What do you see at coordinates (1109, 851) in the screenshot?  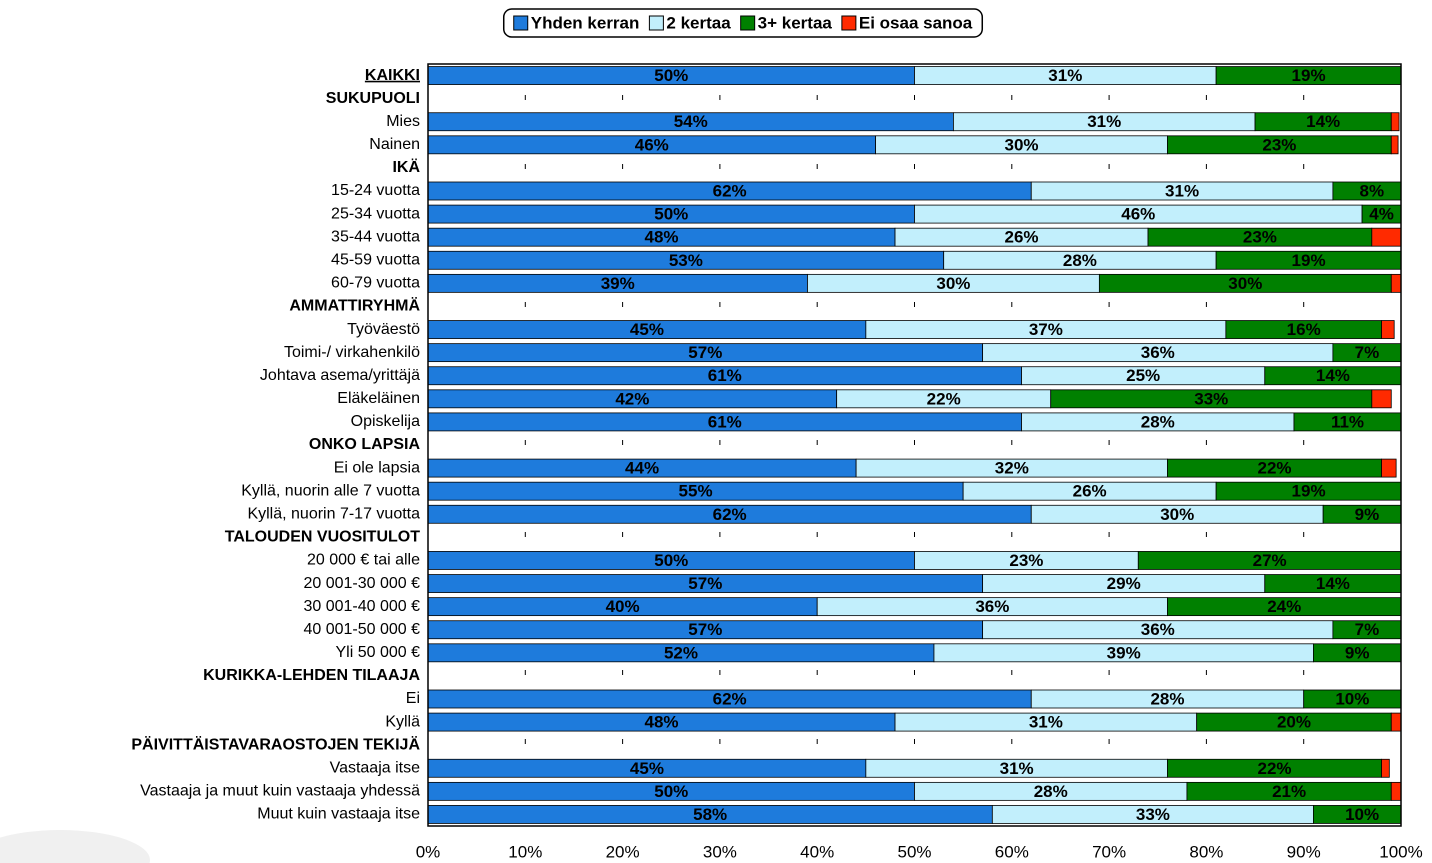 I see `x-tick-label: 70%` at bounding box center [1109, 851].